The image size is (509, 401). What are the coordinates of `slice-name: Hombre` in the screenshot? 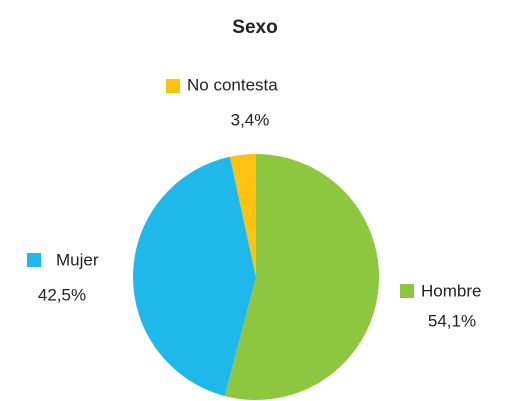 It's located at (451, 290).